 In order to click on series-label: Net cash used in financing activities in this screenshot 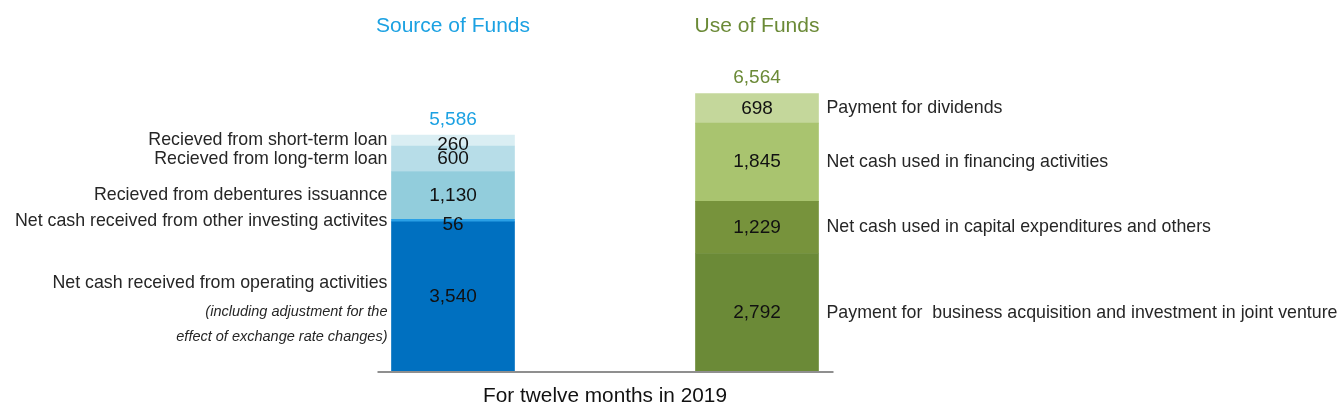, I will do `click(967, 161)`.